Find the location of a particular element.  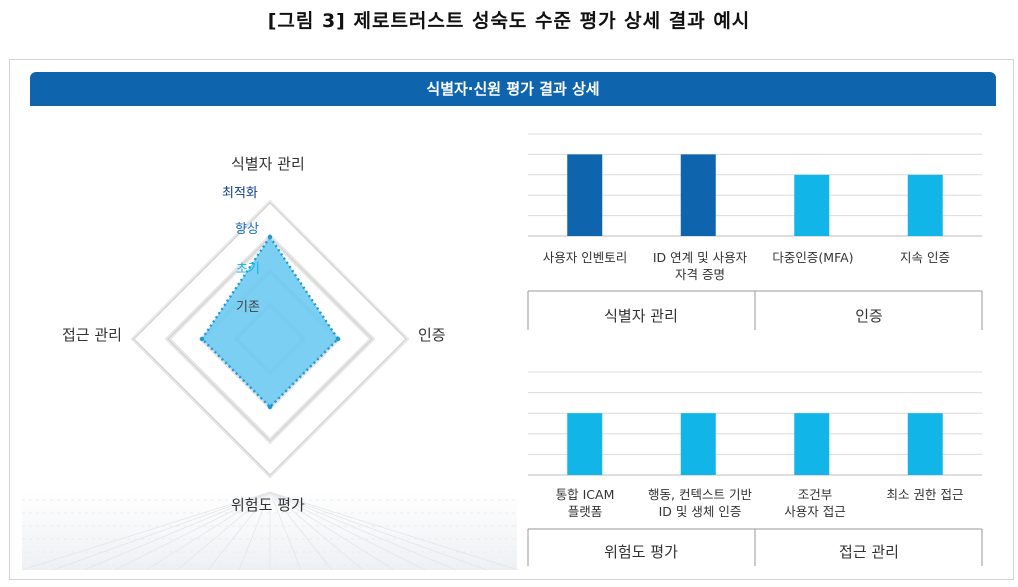

figure-title: [그림 3] 제로트러스트 성숙도 수준 평가 상세 결과 예시 is located at coordinates (509, 21).